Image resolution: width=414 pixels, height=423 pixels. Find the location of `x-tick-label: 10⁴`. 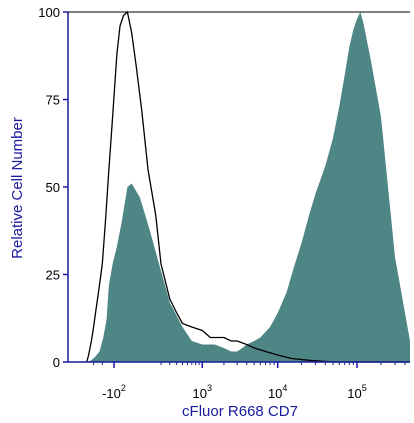

x-tick-label: 10⁴ is located at coordinates (277, 392).